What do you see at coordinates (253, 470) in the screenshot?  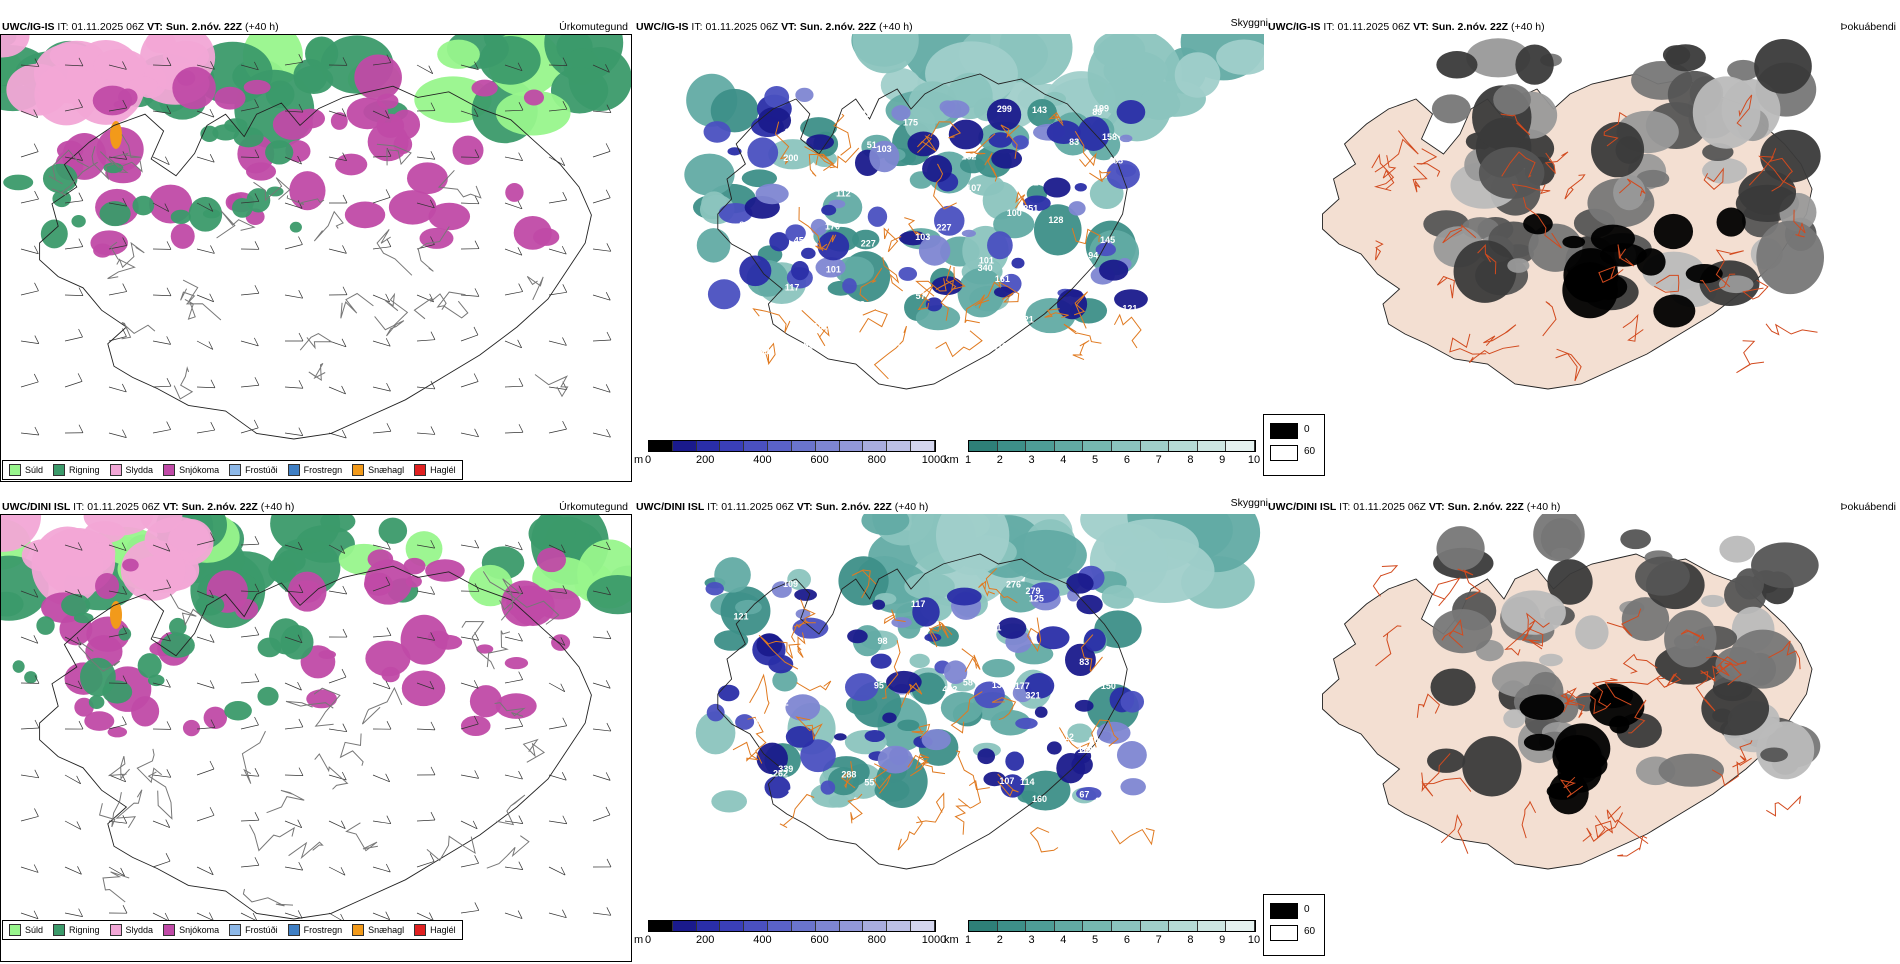 I see `legend-item: Frostúði` at bounding box center [253, 470].